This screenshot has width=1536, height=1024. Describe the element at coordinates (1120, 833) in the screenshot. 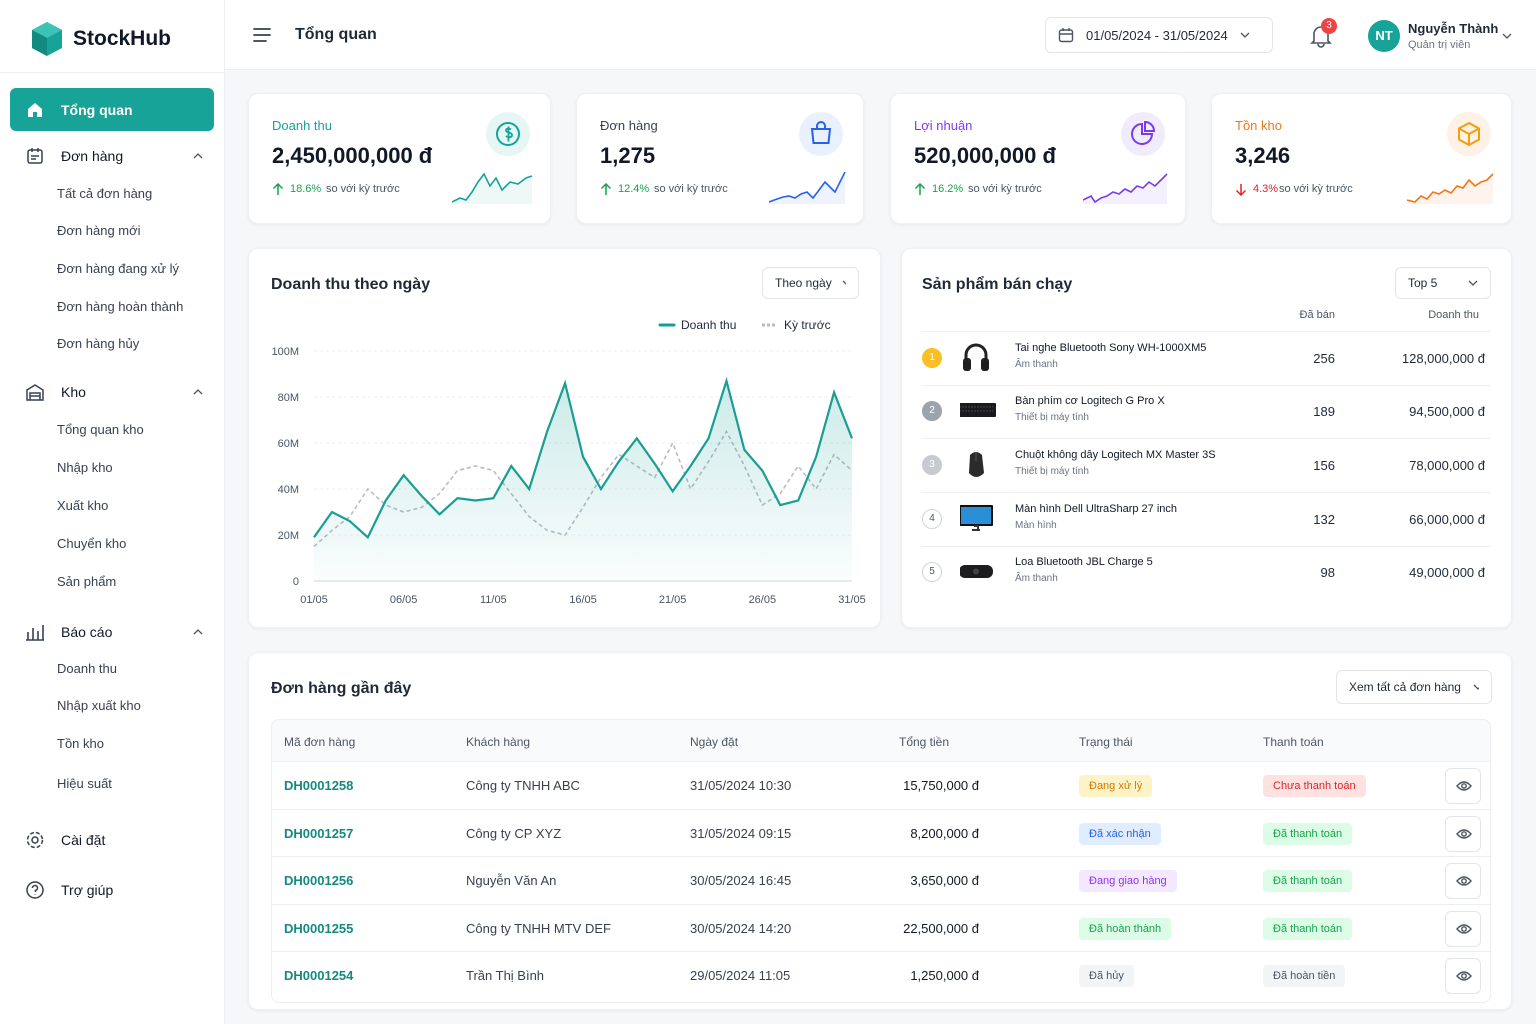

I see `status-badge: Đã xác nhận` at that location.